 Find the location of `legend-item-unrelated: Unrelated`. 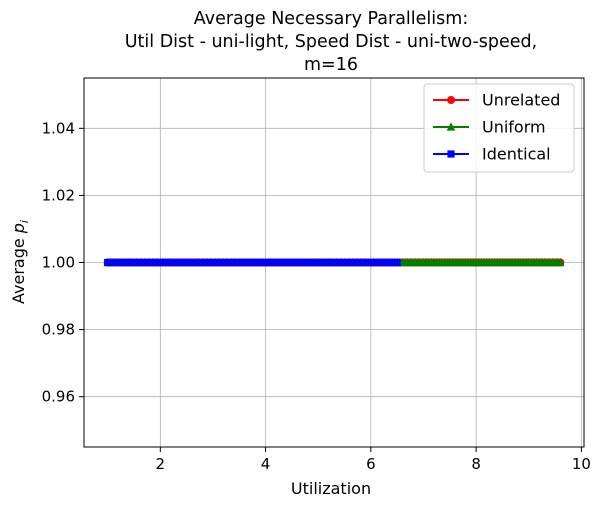

legend-item-unrelated: Unrelated is located at coordinates (496, 100).